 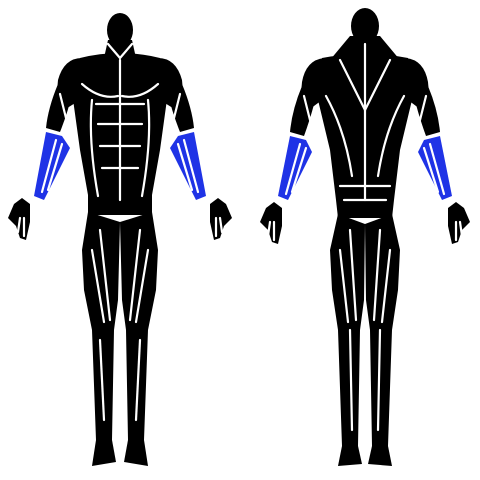 What do you see at coordinates (120, 166) in the screenshot?
I see `front-forearm-separators` at bounding box center [120, 166].